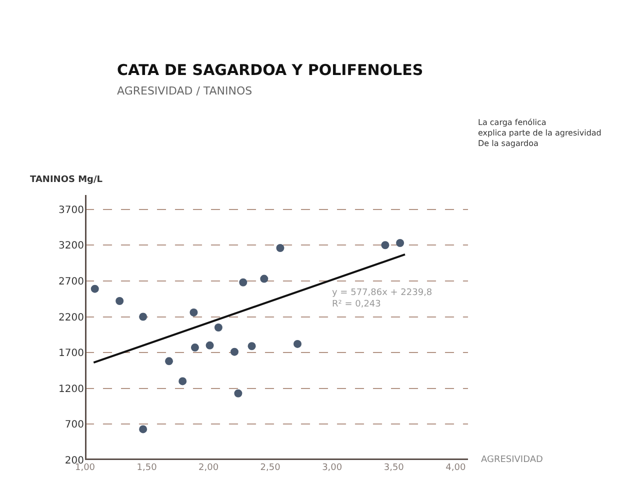  What do you see at coordinates (71, 246) in the screenshot?
I see `y-tick-label: 3200` at bounding box center [71, 246].